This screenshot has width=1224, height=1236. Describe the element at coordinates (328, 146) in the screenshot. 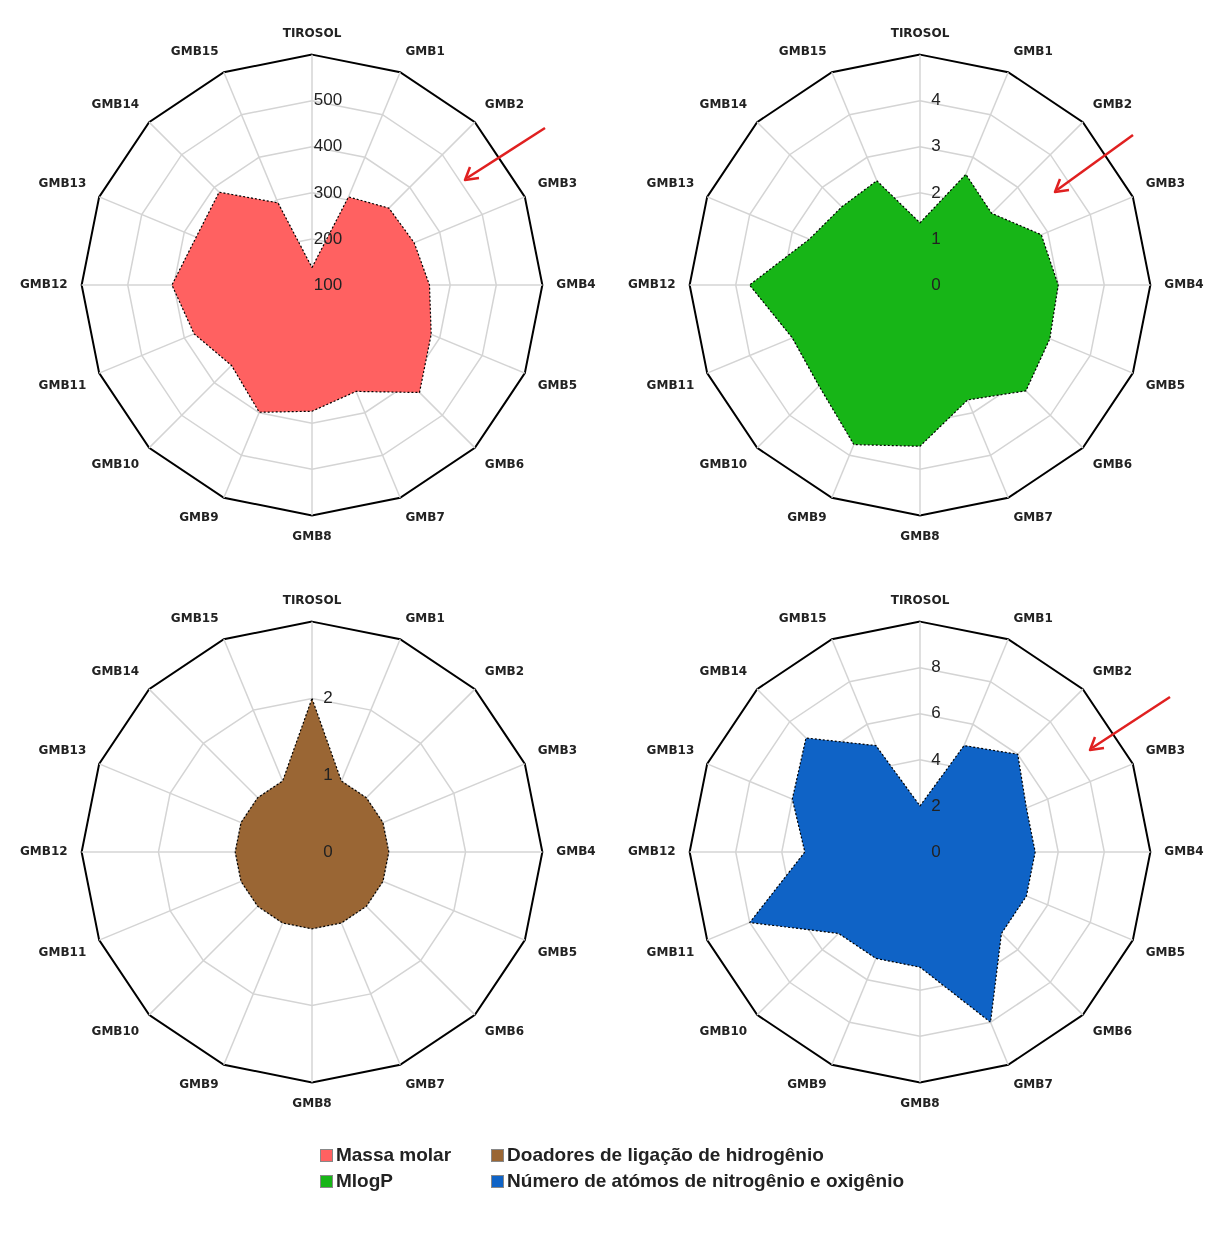

I see `y-tick-label: 400` at that location.